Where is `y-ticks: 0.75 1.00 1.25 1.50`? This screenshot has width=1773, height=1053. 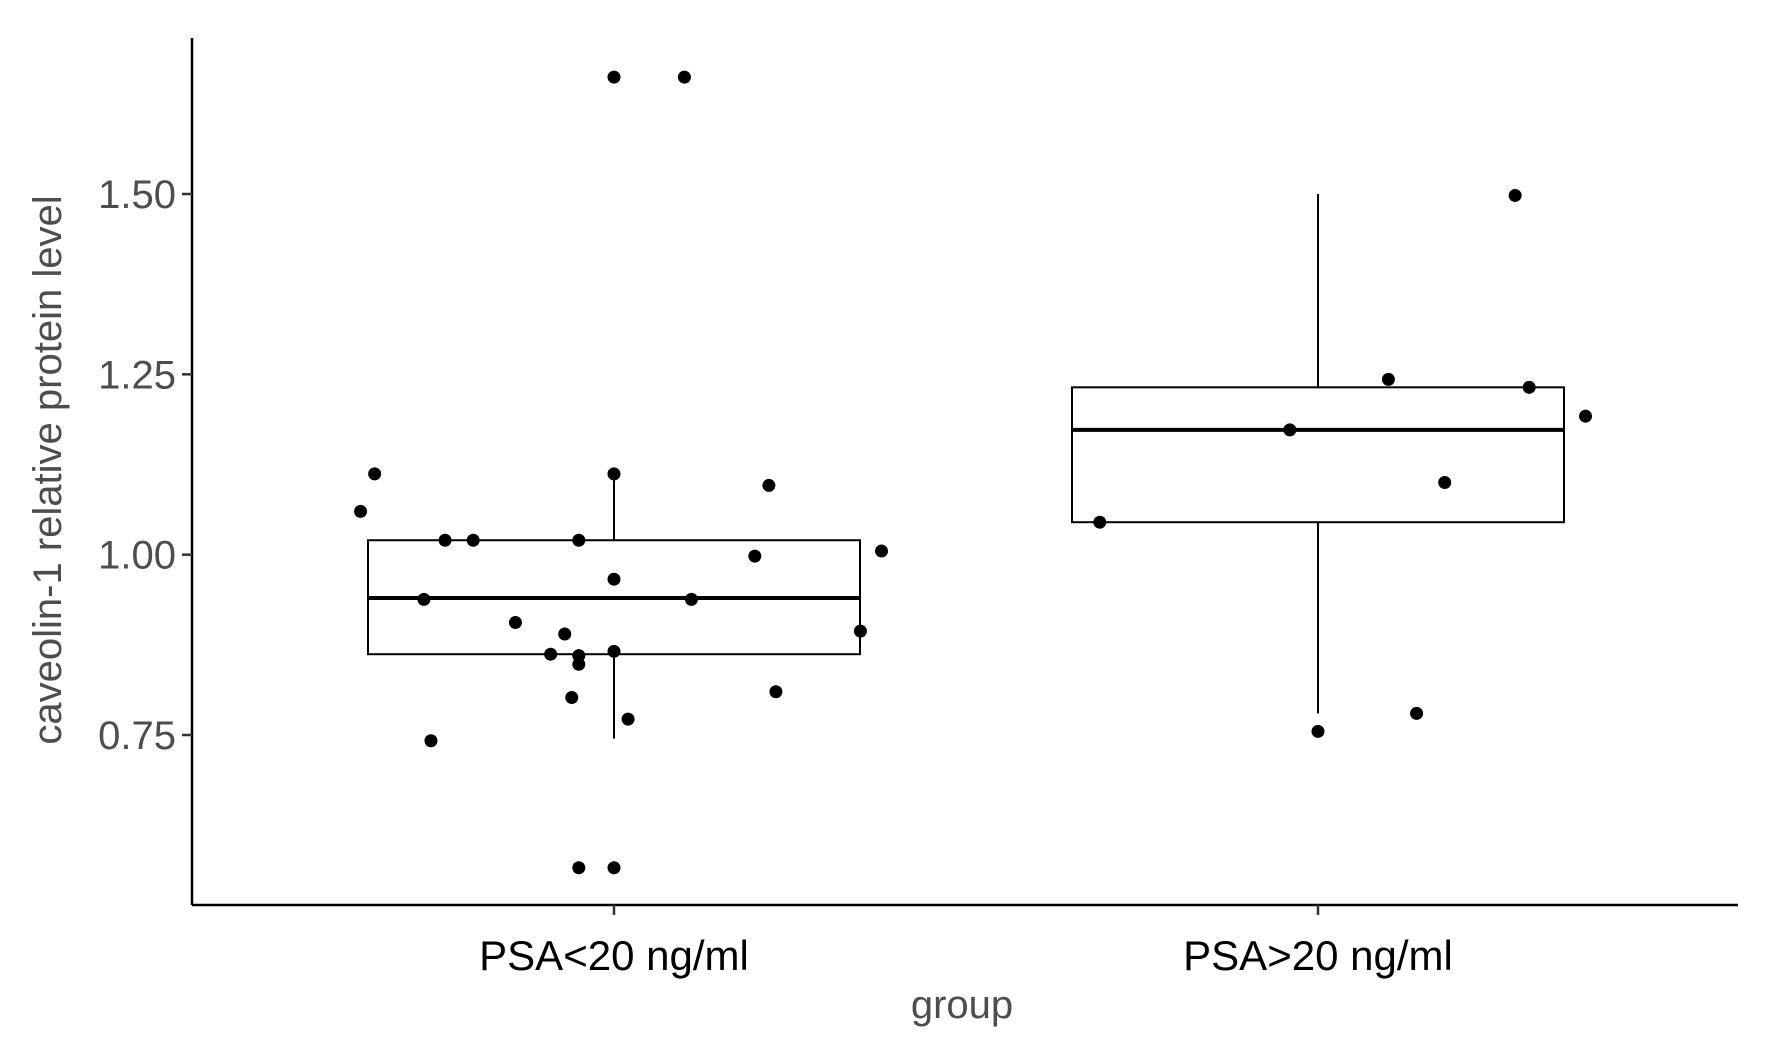 y-ticks: 0.75 1.00 1.25 1.50 is located at coordinates (145, 465).